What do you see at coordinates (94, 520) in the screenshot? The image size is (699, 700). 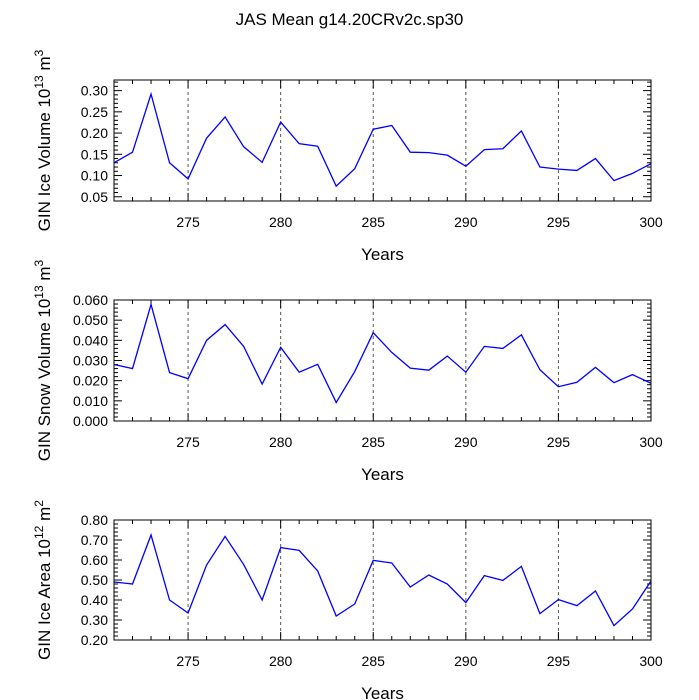 I see `y-tick-label: 0.80` at bounding box center [94, 520].